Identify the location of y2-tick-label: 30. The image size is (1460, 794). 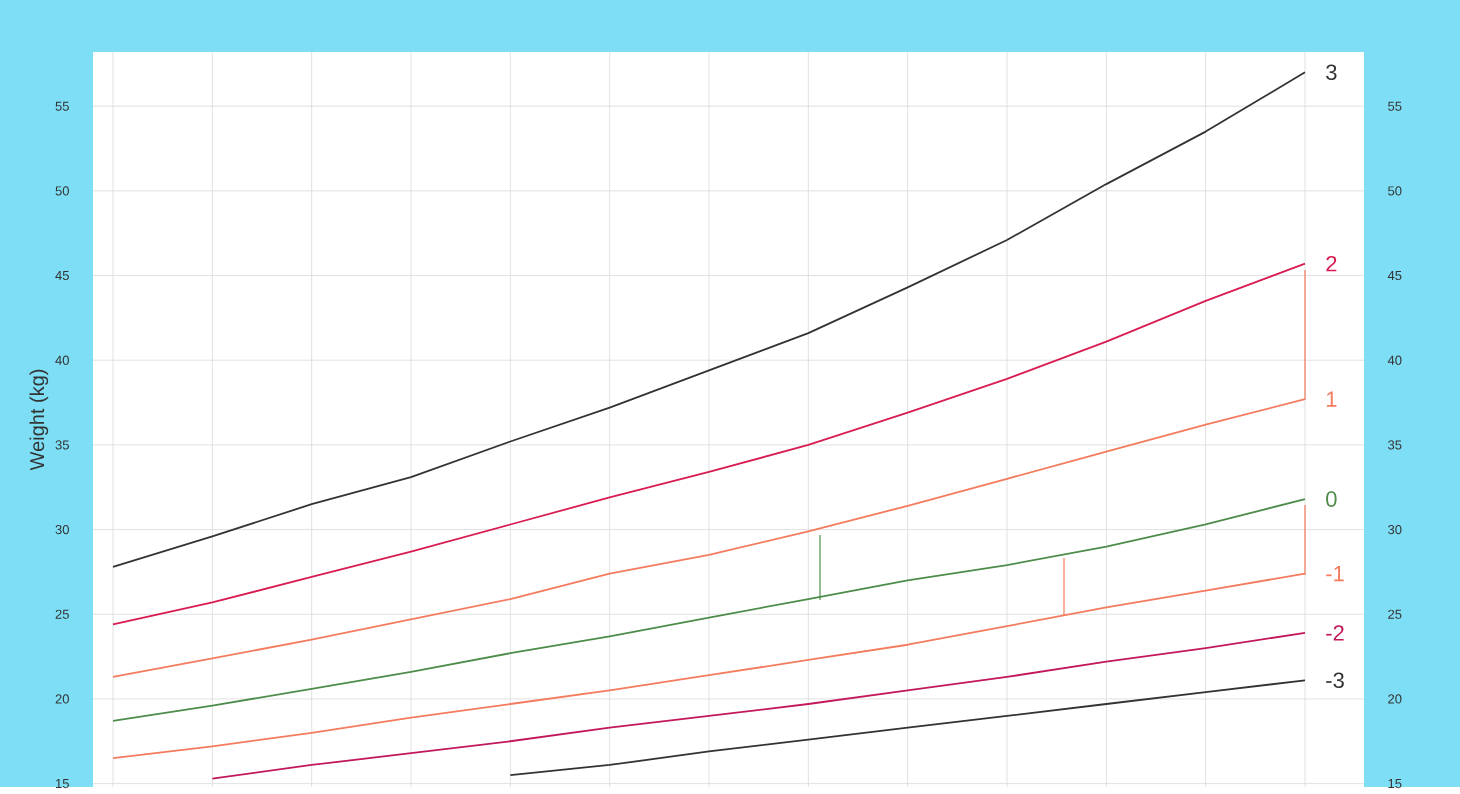
(1395, 530).